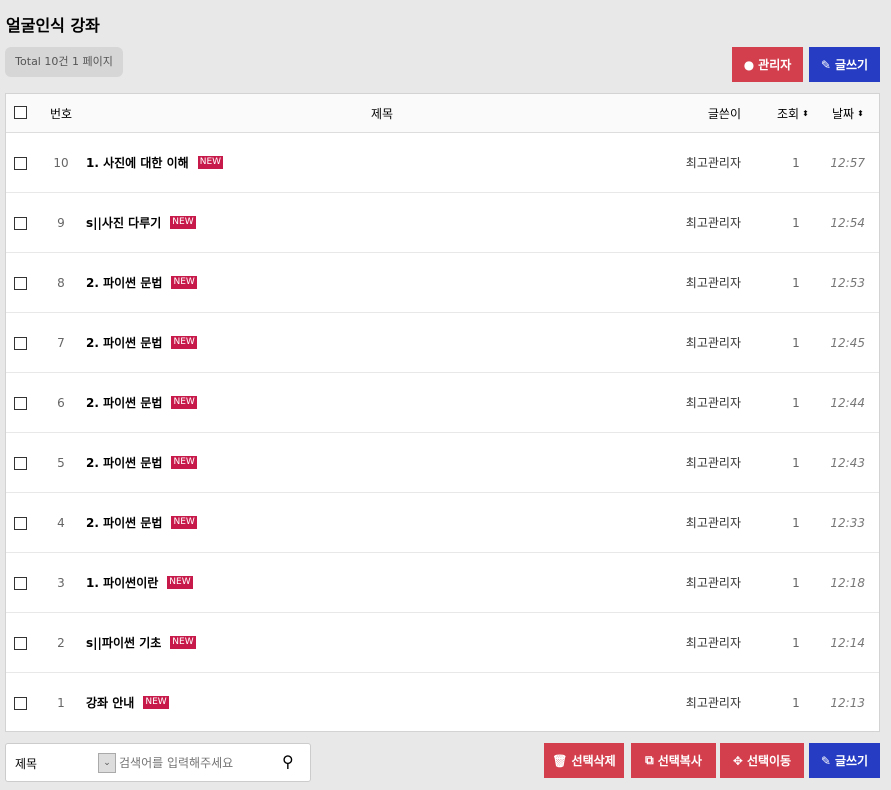  What do you see at coordinates (64, 62) in the screenshot?
I see `total-count-badge: Total 10건 1 페이지` at bounding box center [64, 62].